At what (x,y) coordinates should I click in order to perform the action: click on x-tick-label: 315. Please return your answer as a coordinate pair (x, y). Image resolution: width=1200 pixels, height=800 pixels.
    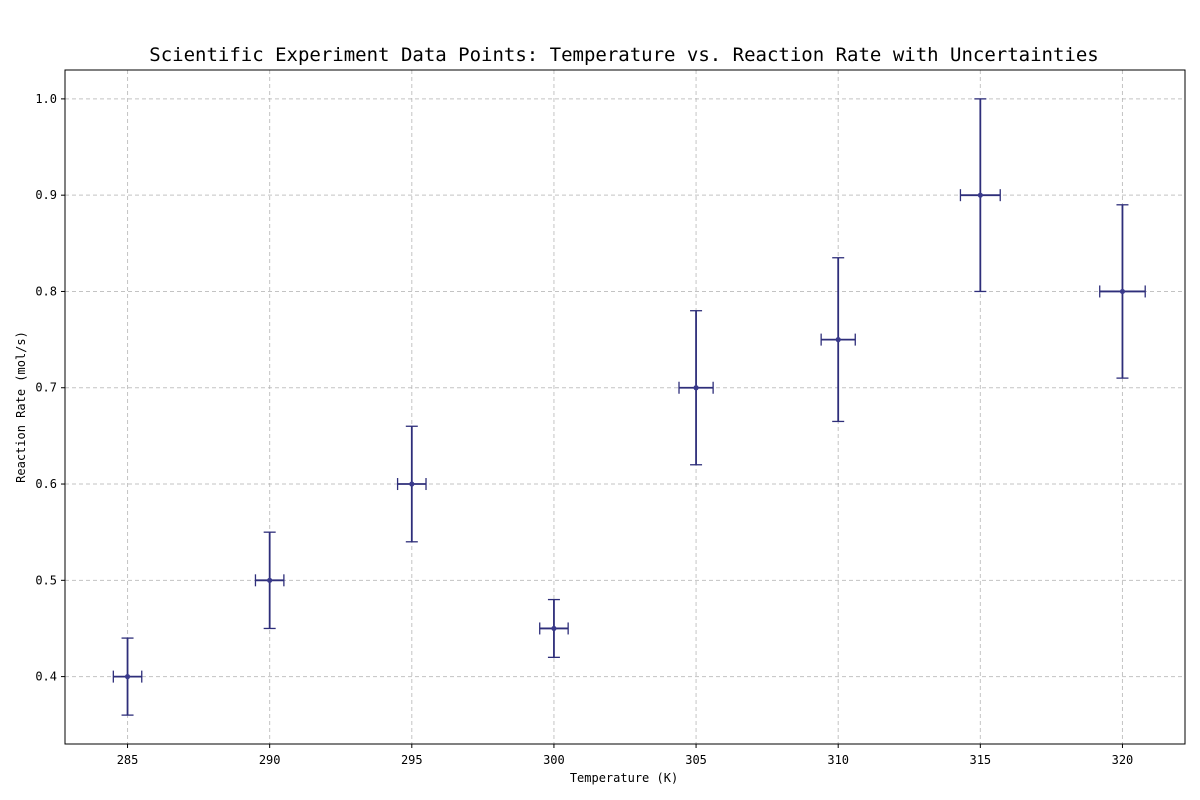
    Looking at the image, I should click on (980, 760).